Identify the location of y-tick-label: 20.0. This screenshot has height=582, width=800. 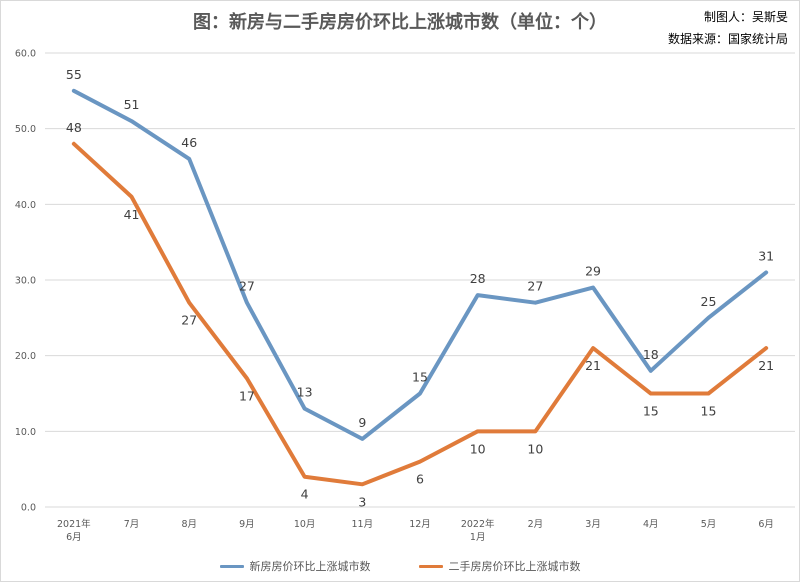
(25, 356).